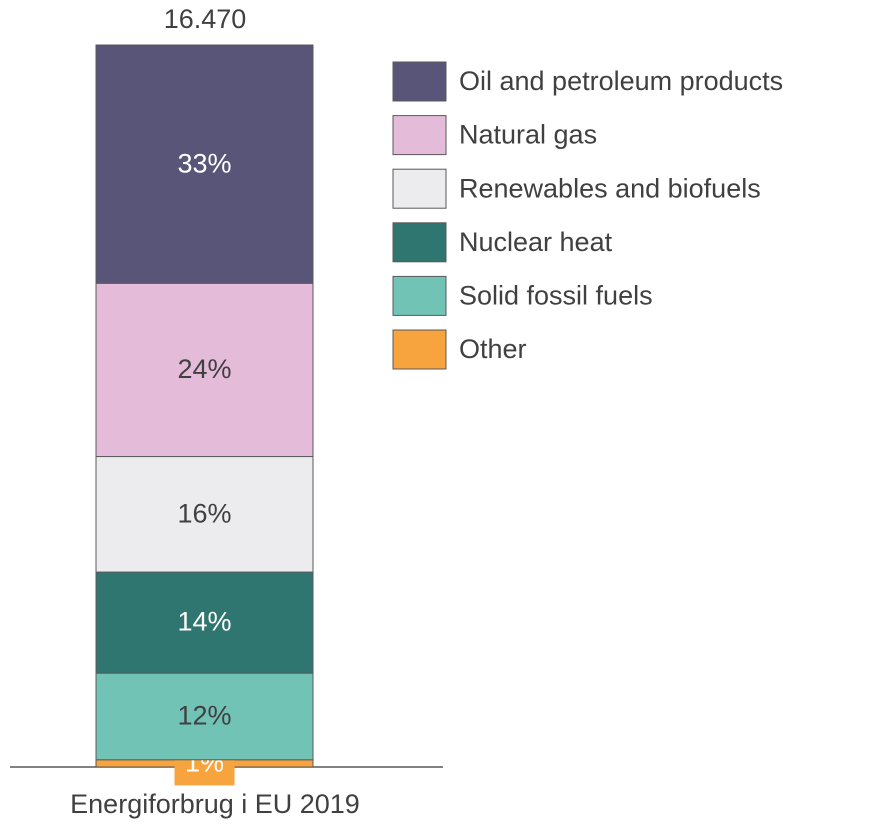 The image size is (881, 833). I want to click on total-label: 16.470, so click(205, 19).